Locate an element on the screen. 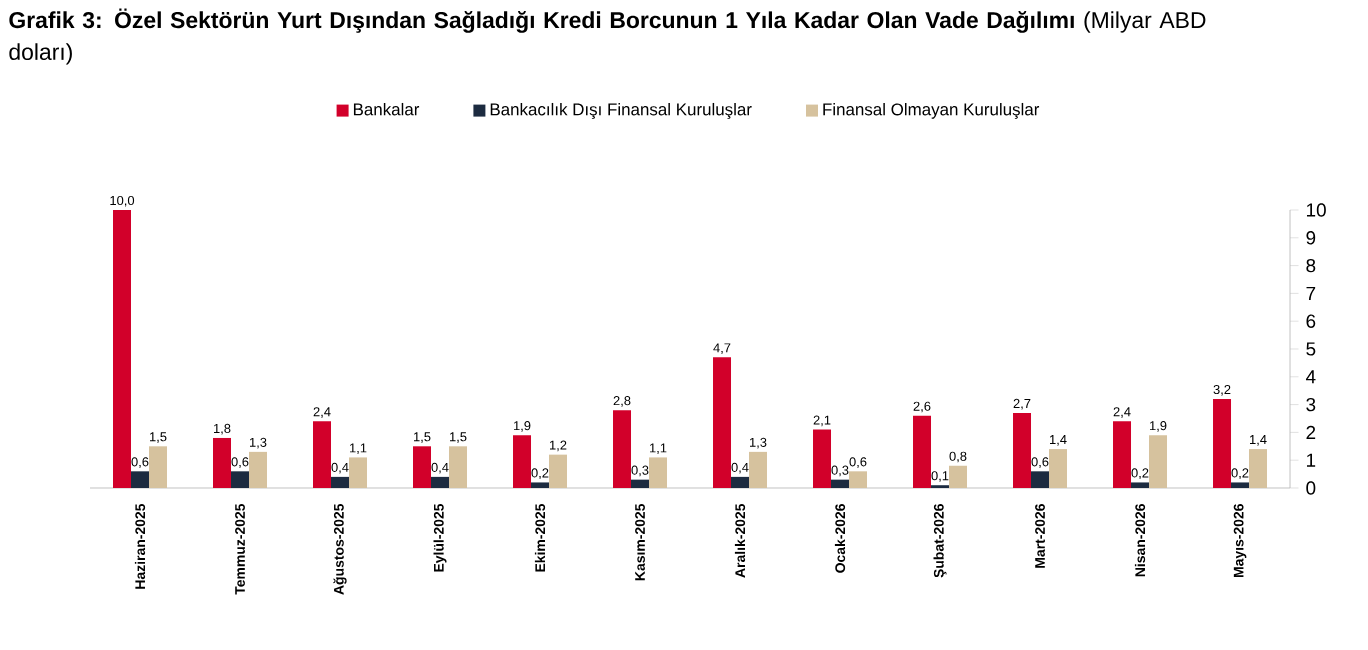  y-tick-label: 0 is located at coordinates (1311, 488).